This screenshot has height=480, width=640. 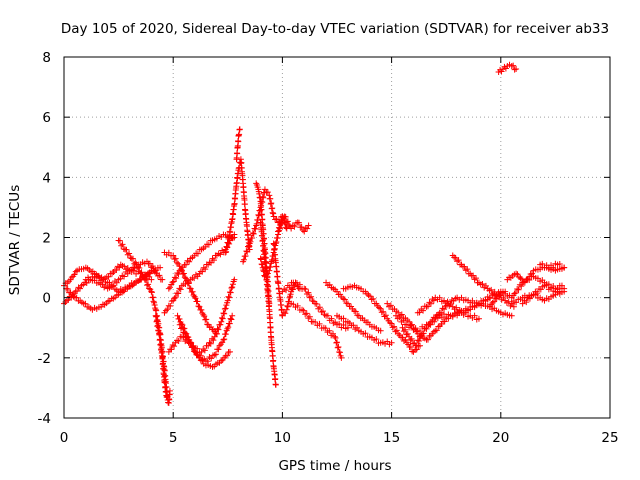 I want to click on x-tick-label: 5, so click(x=173, y=438).